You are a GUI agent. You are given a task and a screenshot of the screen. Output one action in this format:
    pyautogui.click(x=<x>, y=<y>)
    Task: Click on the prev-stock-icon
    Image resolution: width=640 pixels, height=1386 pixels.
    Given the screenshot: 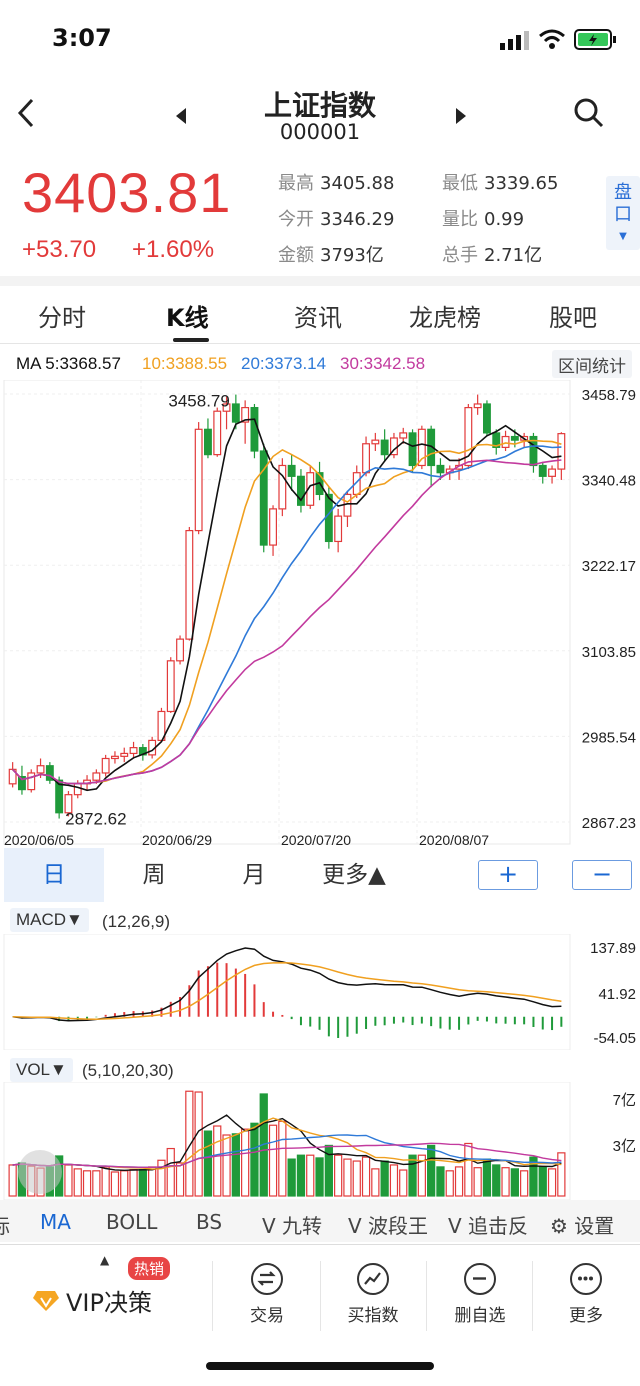 What is the action you would take?
    pyautogui.click(x=181, y=116)
    